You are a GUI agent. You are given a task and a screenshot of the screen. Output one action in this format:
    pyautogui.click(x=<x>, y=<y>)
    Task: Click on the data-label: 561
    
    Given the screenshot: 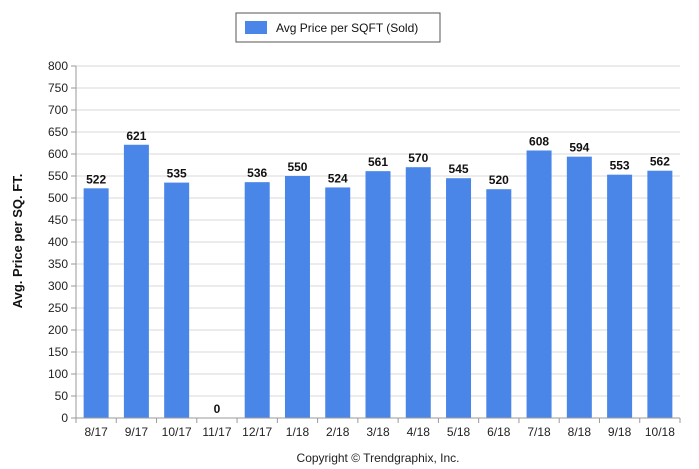 What is the action you would take?
    pyautogui.click(x=378, y=162)
    